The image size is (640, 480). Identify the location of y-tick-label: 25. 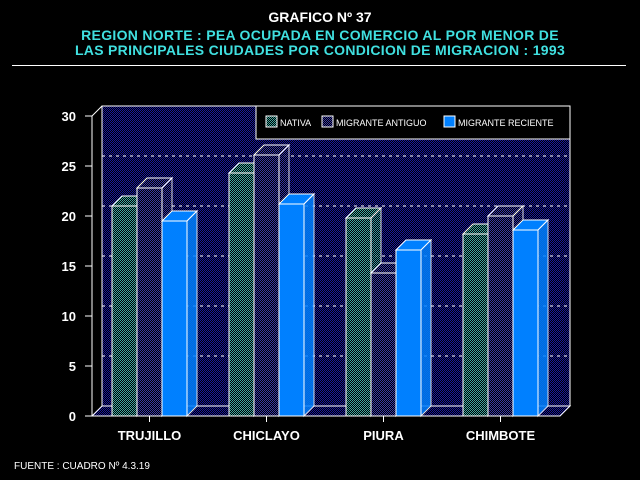
(69, 166).